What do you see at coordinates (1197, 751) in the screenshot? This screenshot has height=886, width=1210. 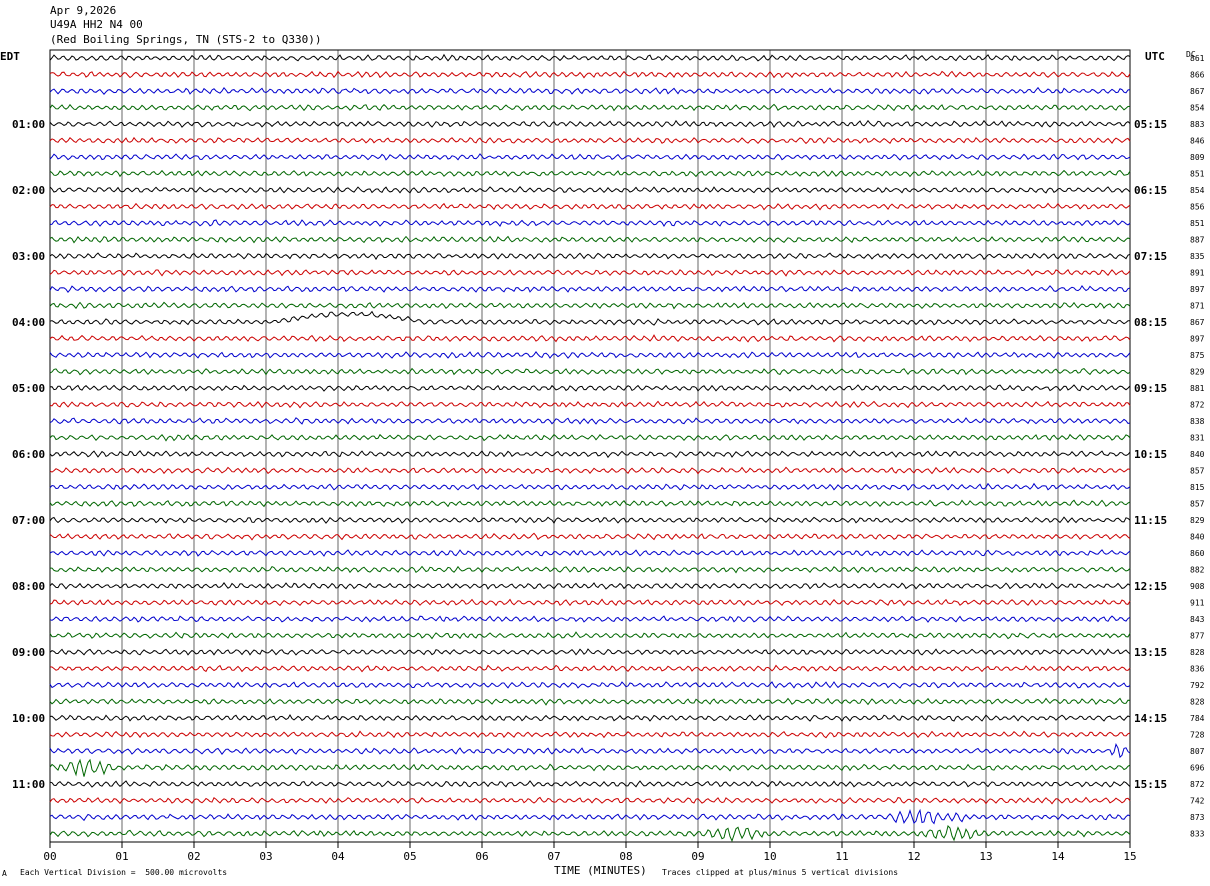 I see `dc-value: 807` at bounding box center [1197, 751].